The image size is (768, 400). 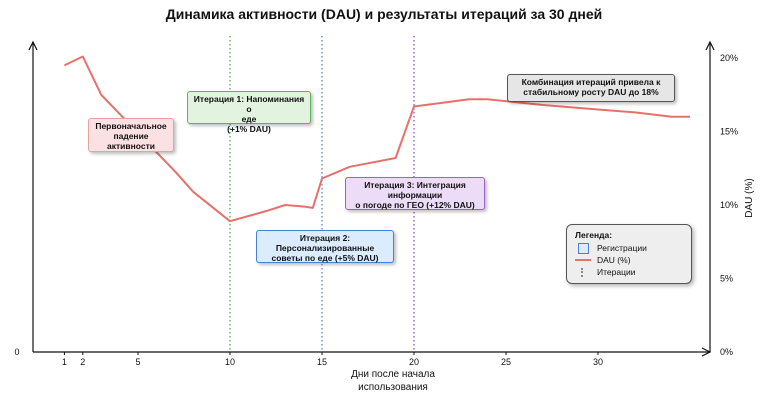 I want to click on y-tick-label: 10%, so click(x=729, y=205).